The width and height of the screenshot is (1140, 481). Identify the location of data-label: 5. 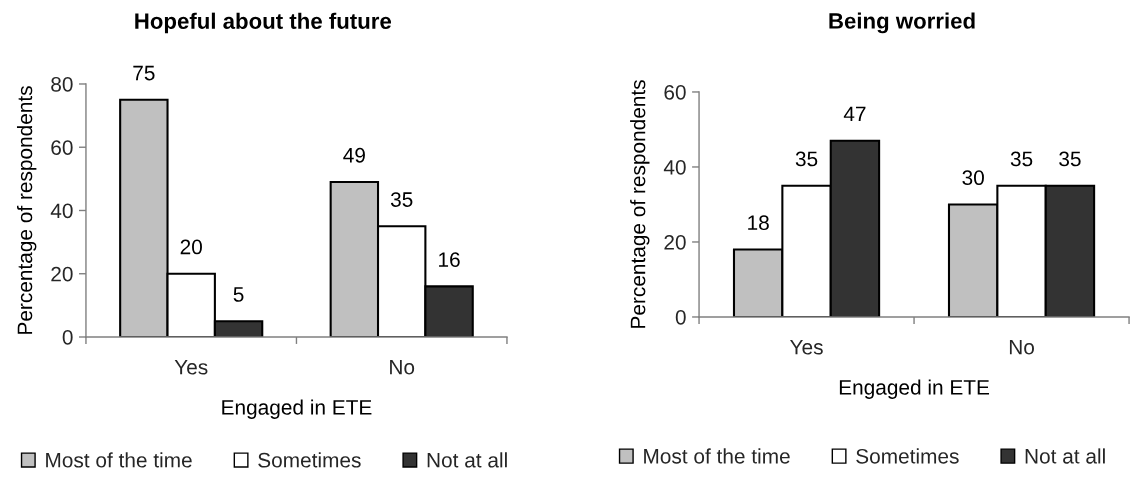
(238, 294).